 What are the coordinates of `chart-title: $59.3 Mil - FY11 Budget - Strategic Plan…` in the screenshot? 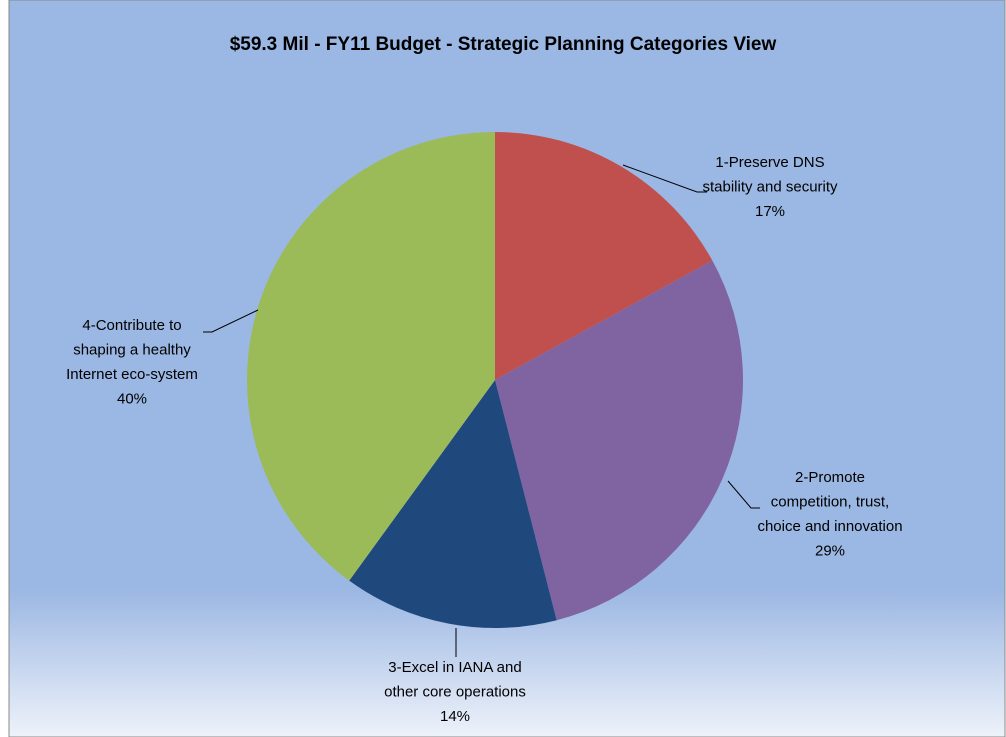 It's located at (503, 44).